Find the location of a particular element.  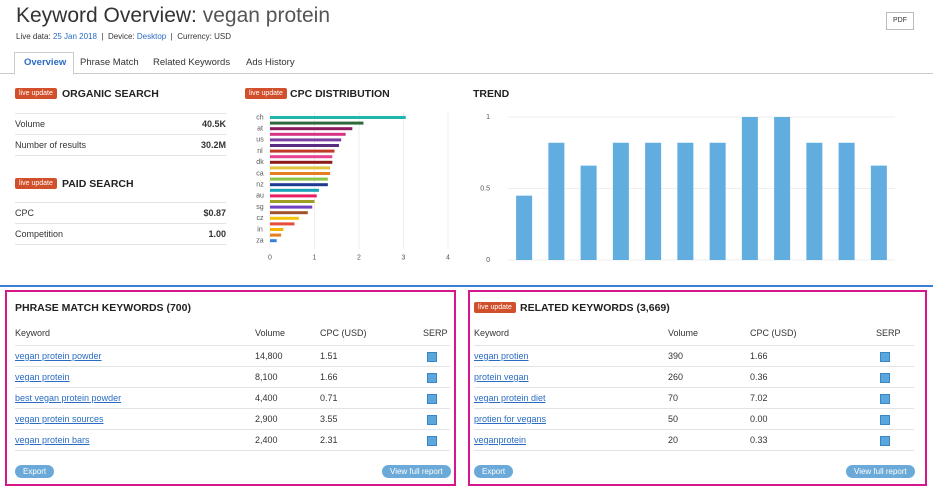

metric-value: 40.5K is located at coordinates (213, 124).